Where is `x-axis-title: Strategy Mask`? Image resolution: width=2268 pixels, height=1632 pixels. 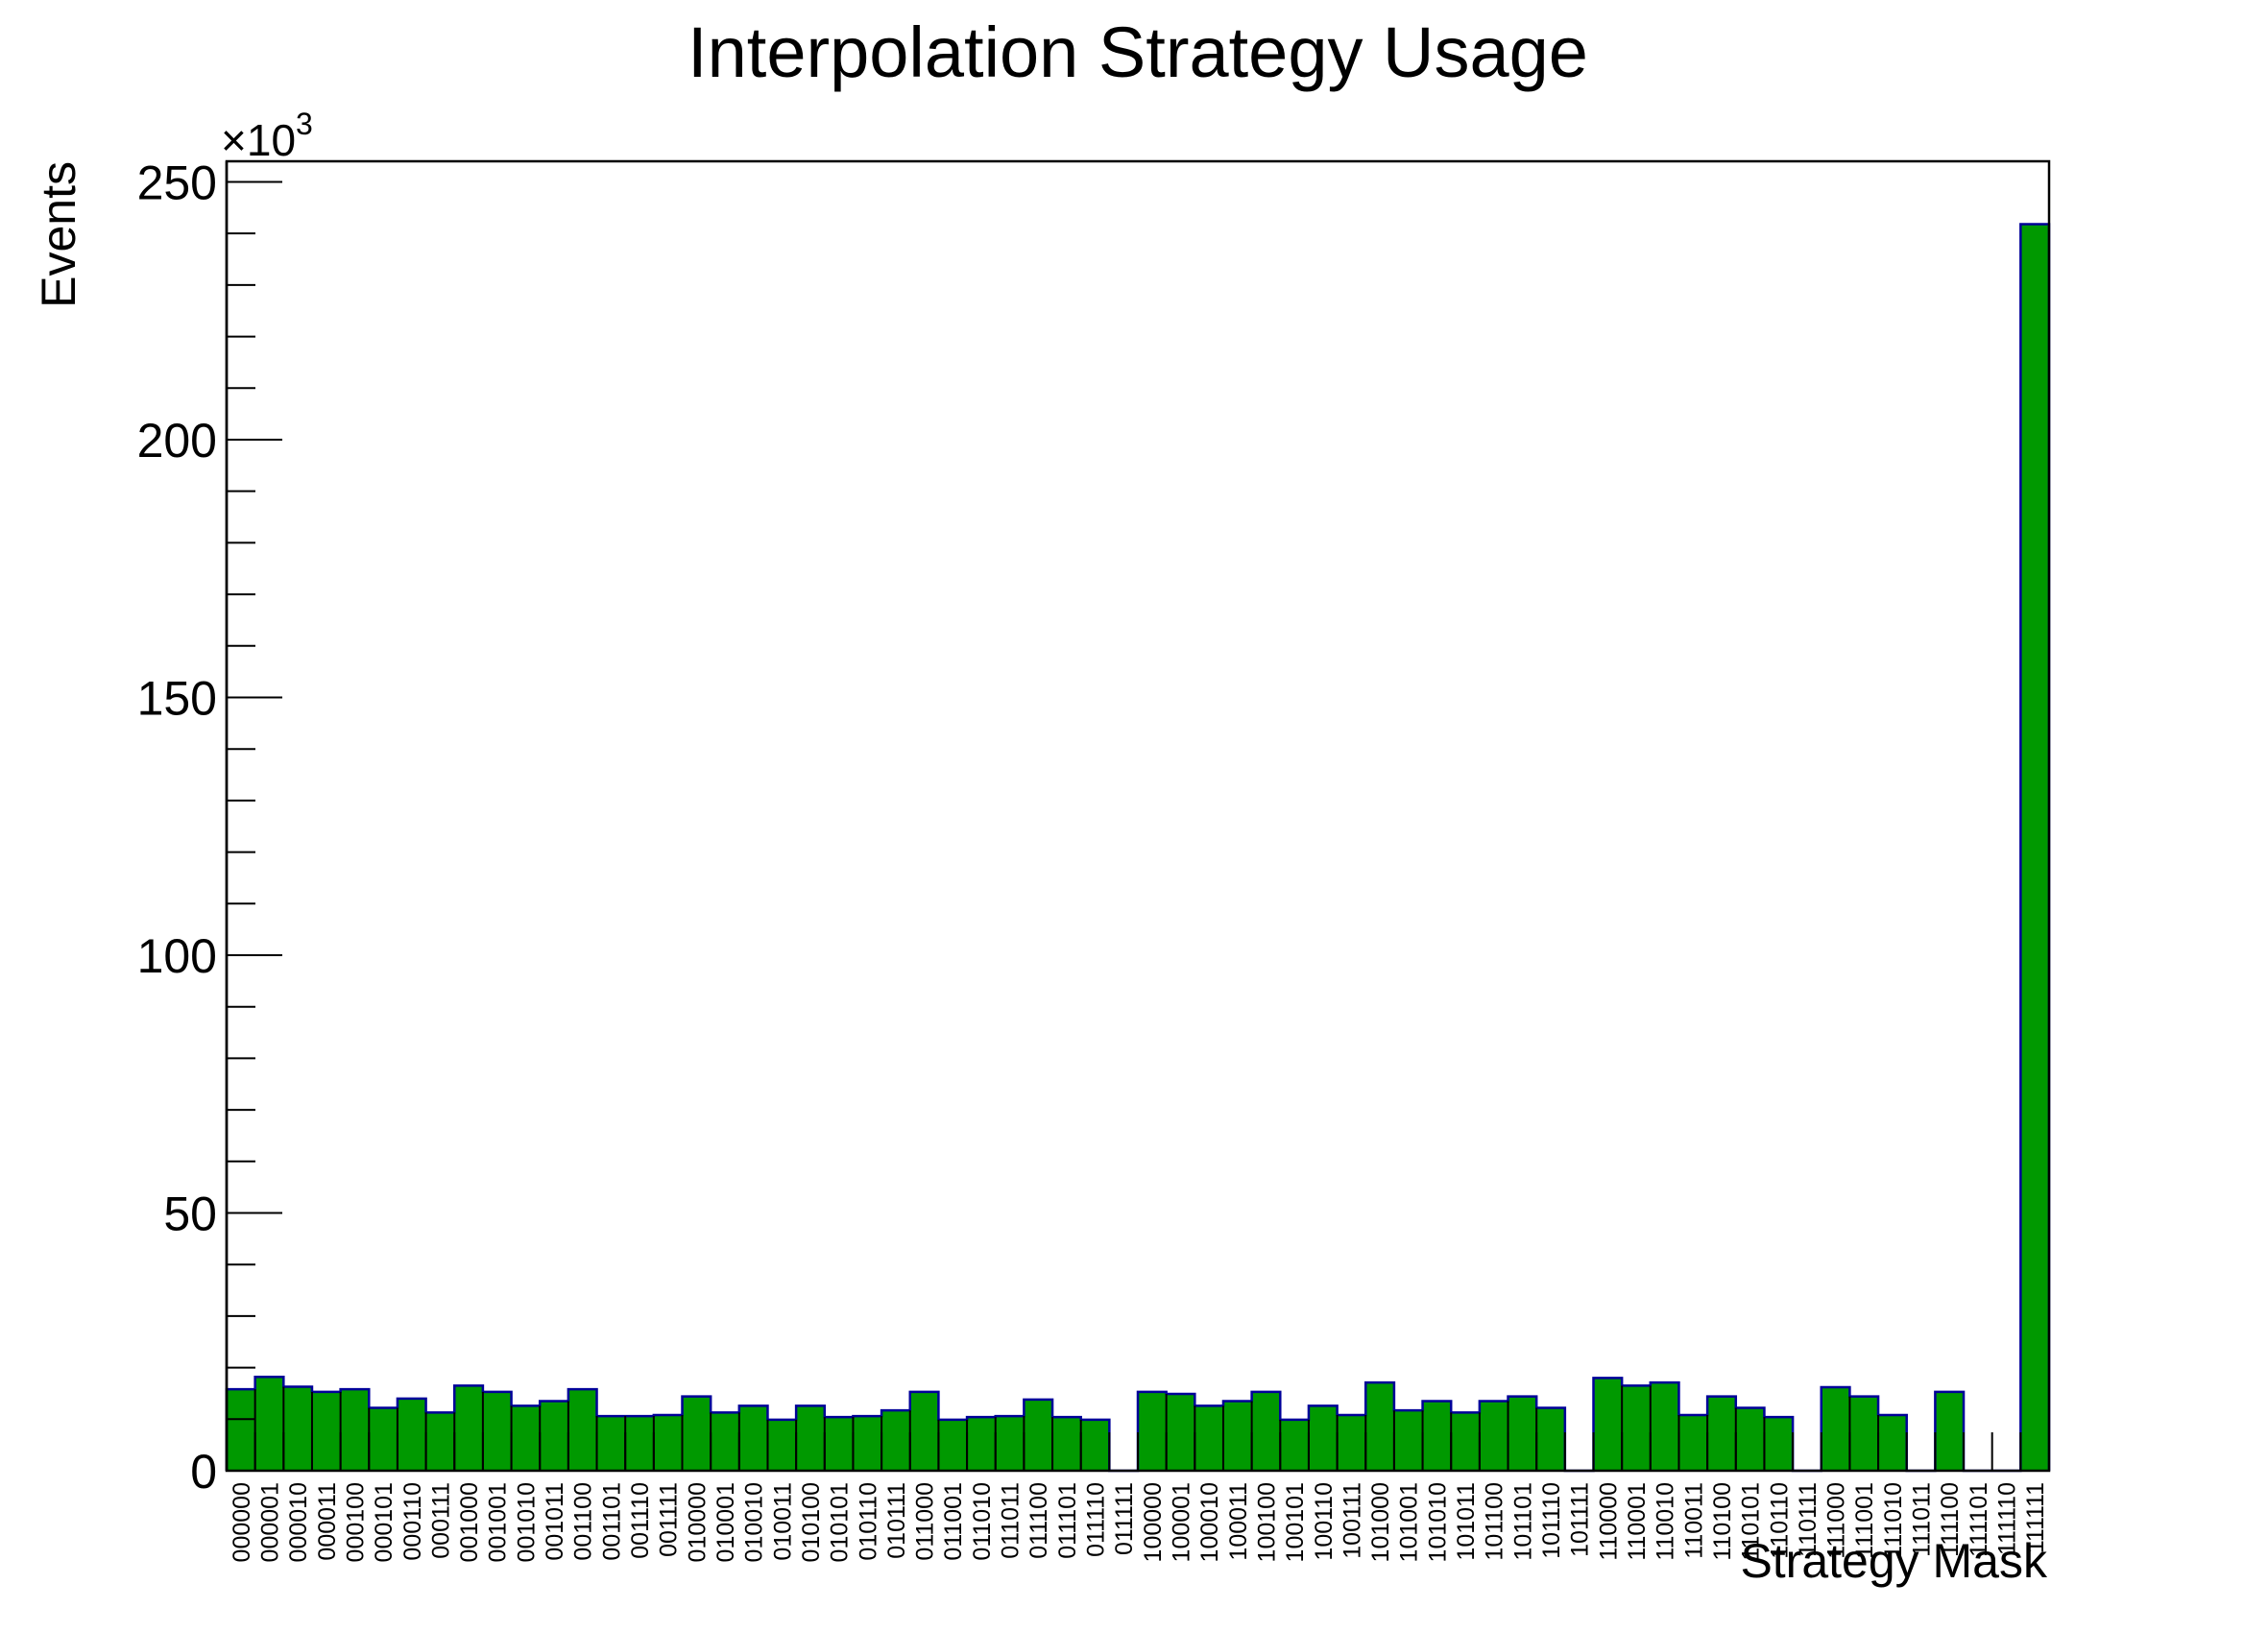 x-axis-title: Strategy Mask is located at coordinates (1894, 1561).